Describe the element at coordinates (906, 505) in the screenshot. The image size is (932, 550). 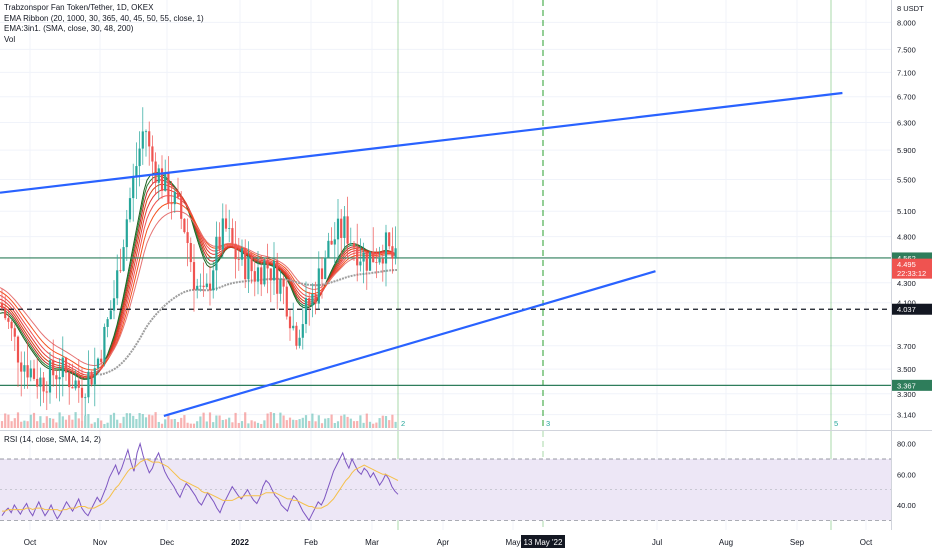
I see `rsi-tick-label: 40.00` at that location.